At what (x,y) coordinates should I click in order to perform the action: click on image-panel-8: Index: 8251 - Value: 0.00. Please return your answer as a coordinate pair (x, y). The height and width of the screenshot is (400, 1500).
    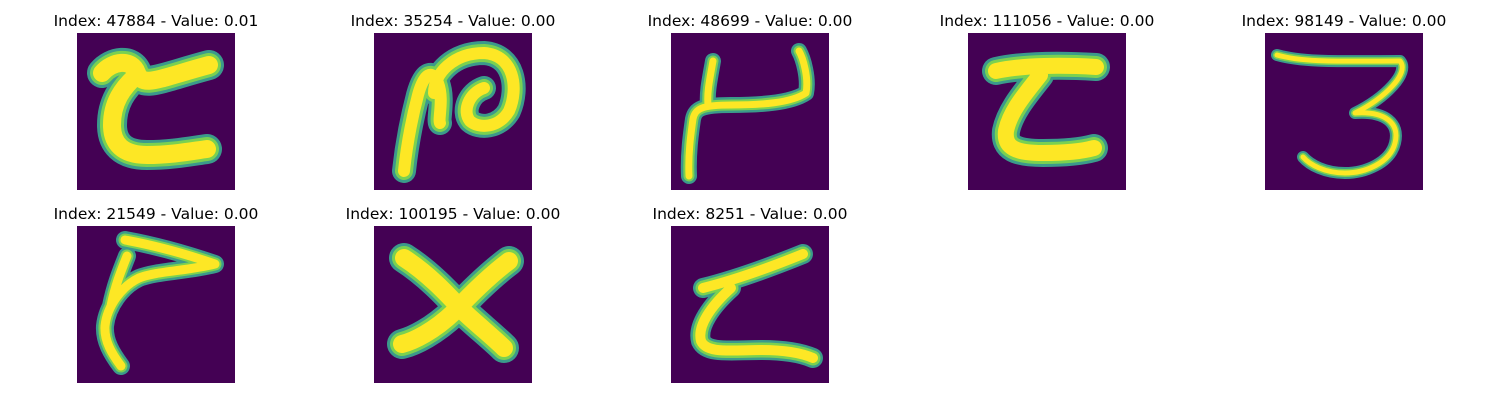
    Looking at the image, I should click on (750, 296).